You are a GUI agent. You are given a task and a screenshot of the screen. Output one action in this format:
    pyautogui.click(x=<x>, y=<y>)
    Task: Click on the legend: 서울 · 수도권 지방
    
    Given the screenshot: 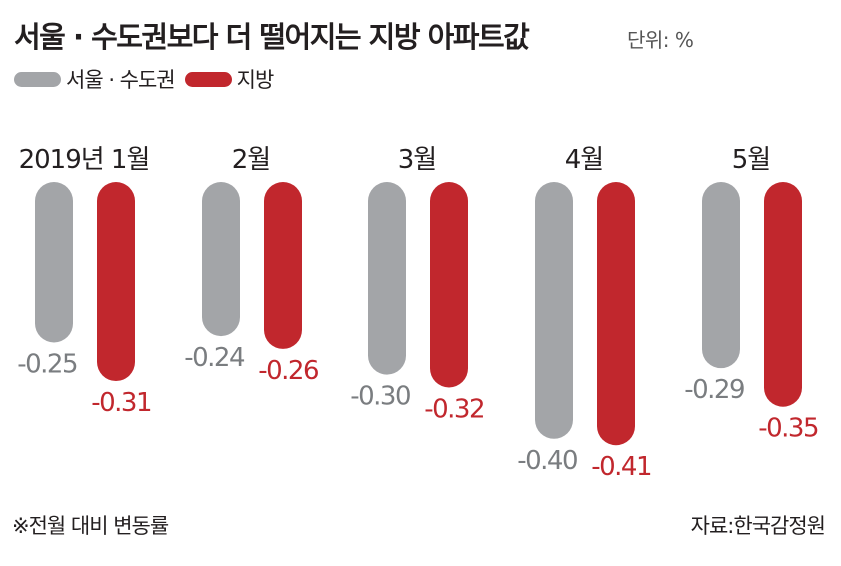 What is the action you would take?
    pyautogui.click(x=148, y=79)
    